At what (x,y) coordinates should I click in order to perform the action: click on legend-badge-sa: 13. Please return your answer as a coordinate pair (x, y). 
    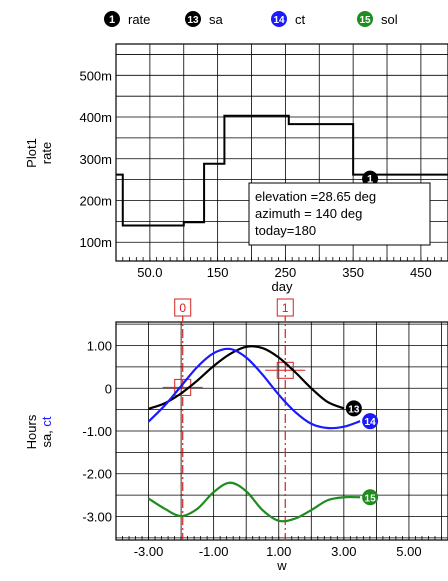
    Looking at the image, I should click on (193, 19).